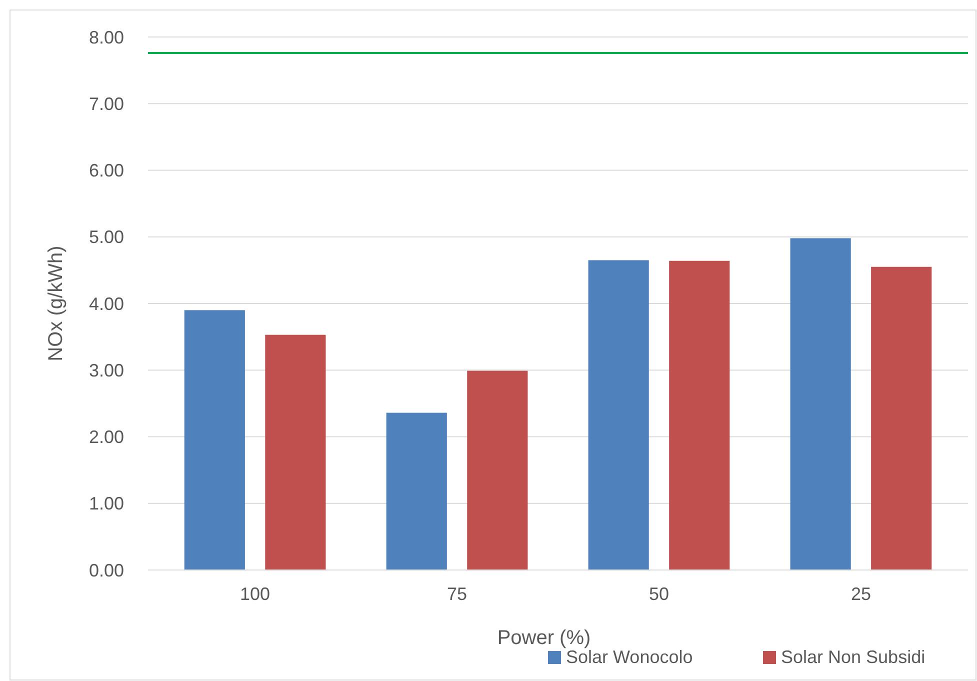 Image resolution: width=977 pixels, height=681 pixels. Describe the element at coordinates (106, 570) in the screenshot. I see `y-tick-label: 0.00` at that location.